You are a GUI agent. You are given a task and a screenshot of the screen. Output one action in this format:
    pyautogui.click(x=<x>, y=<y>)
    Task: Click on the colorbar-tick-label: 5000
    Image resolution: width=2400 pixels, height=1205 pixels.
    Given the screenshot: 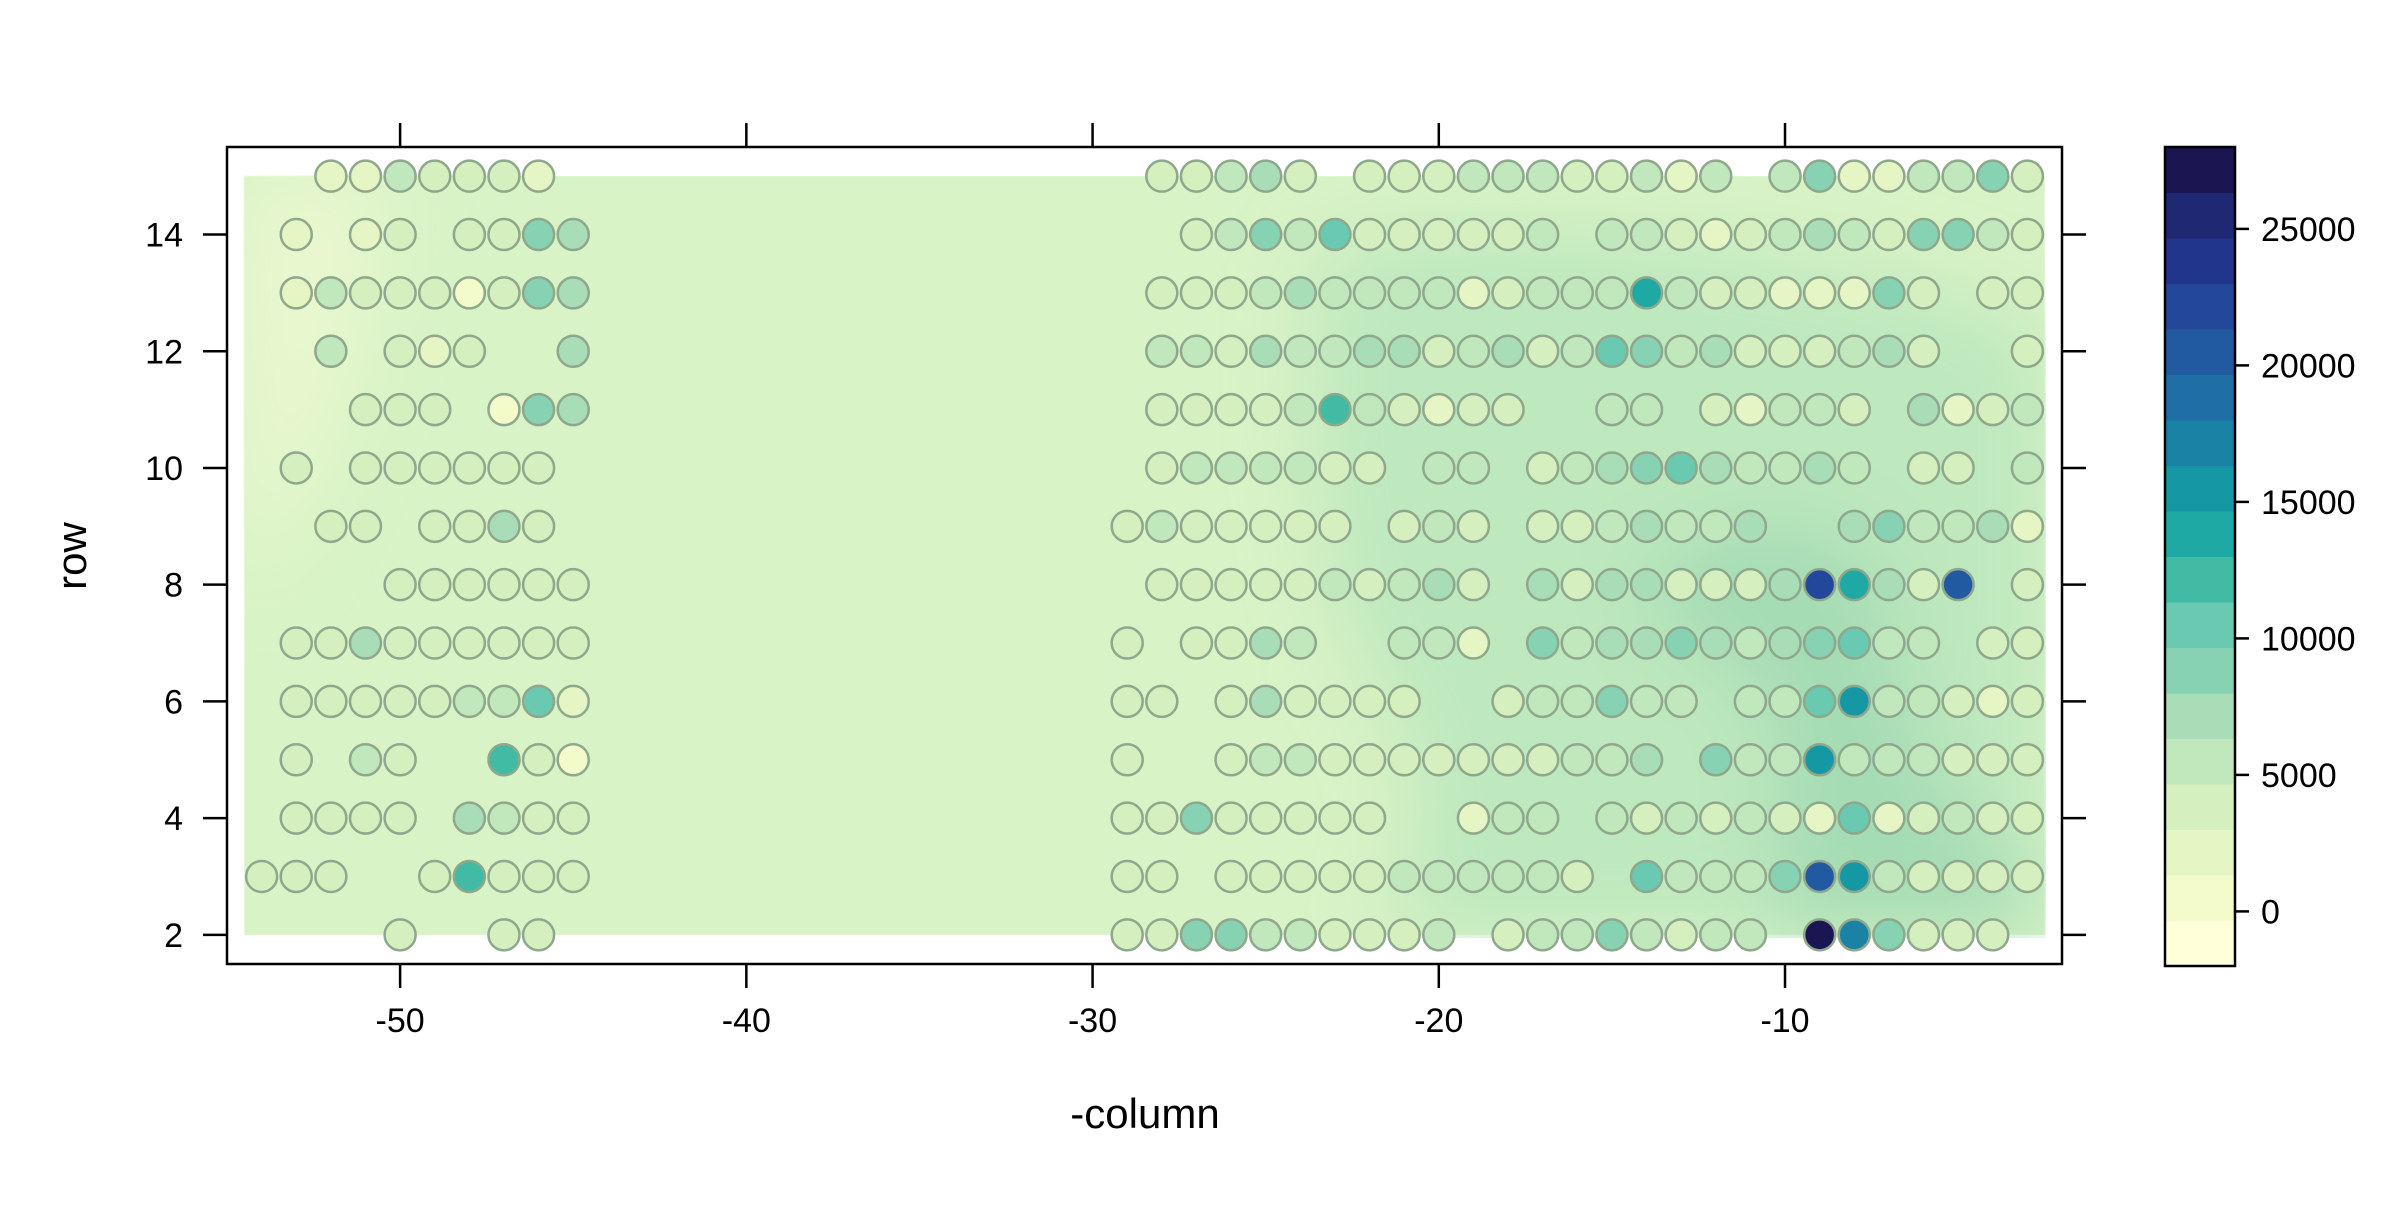 What is the action you would take?
    pyautogui.click(x=2299, y=776)
    